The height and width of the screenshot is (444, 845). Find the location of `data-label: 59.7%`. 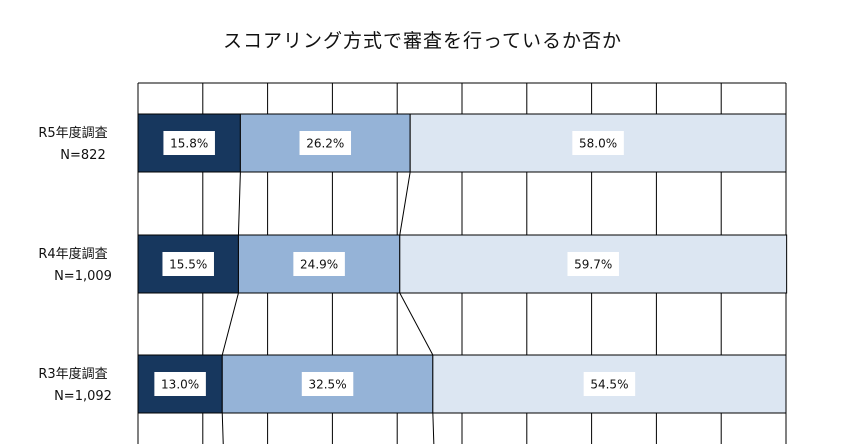

data-label: 59.7% is located at coordinates (593, 265).